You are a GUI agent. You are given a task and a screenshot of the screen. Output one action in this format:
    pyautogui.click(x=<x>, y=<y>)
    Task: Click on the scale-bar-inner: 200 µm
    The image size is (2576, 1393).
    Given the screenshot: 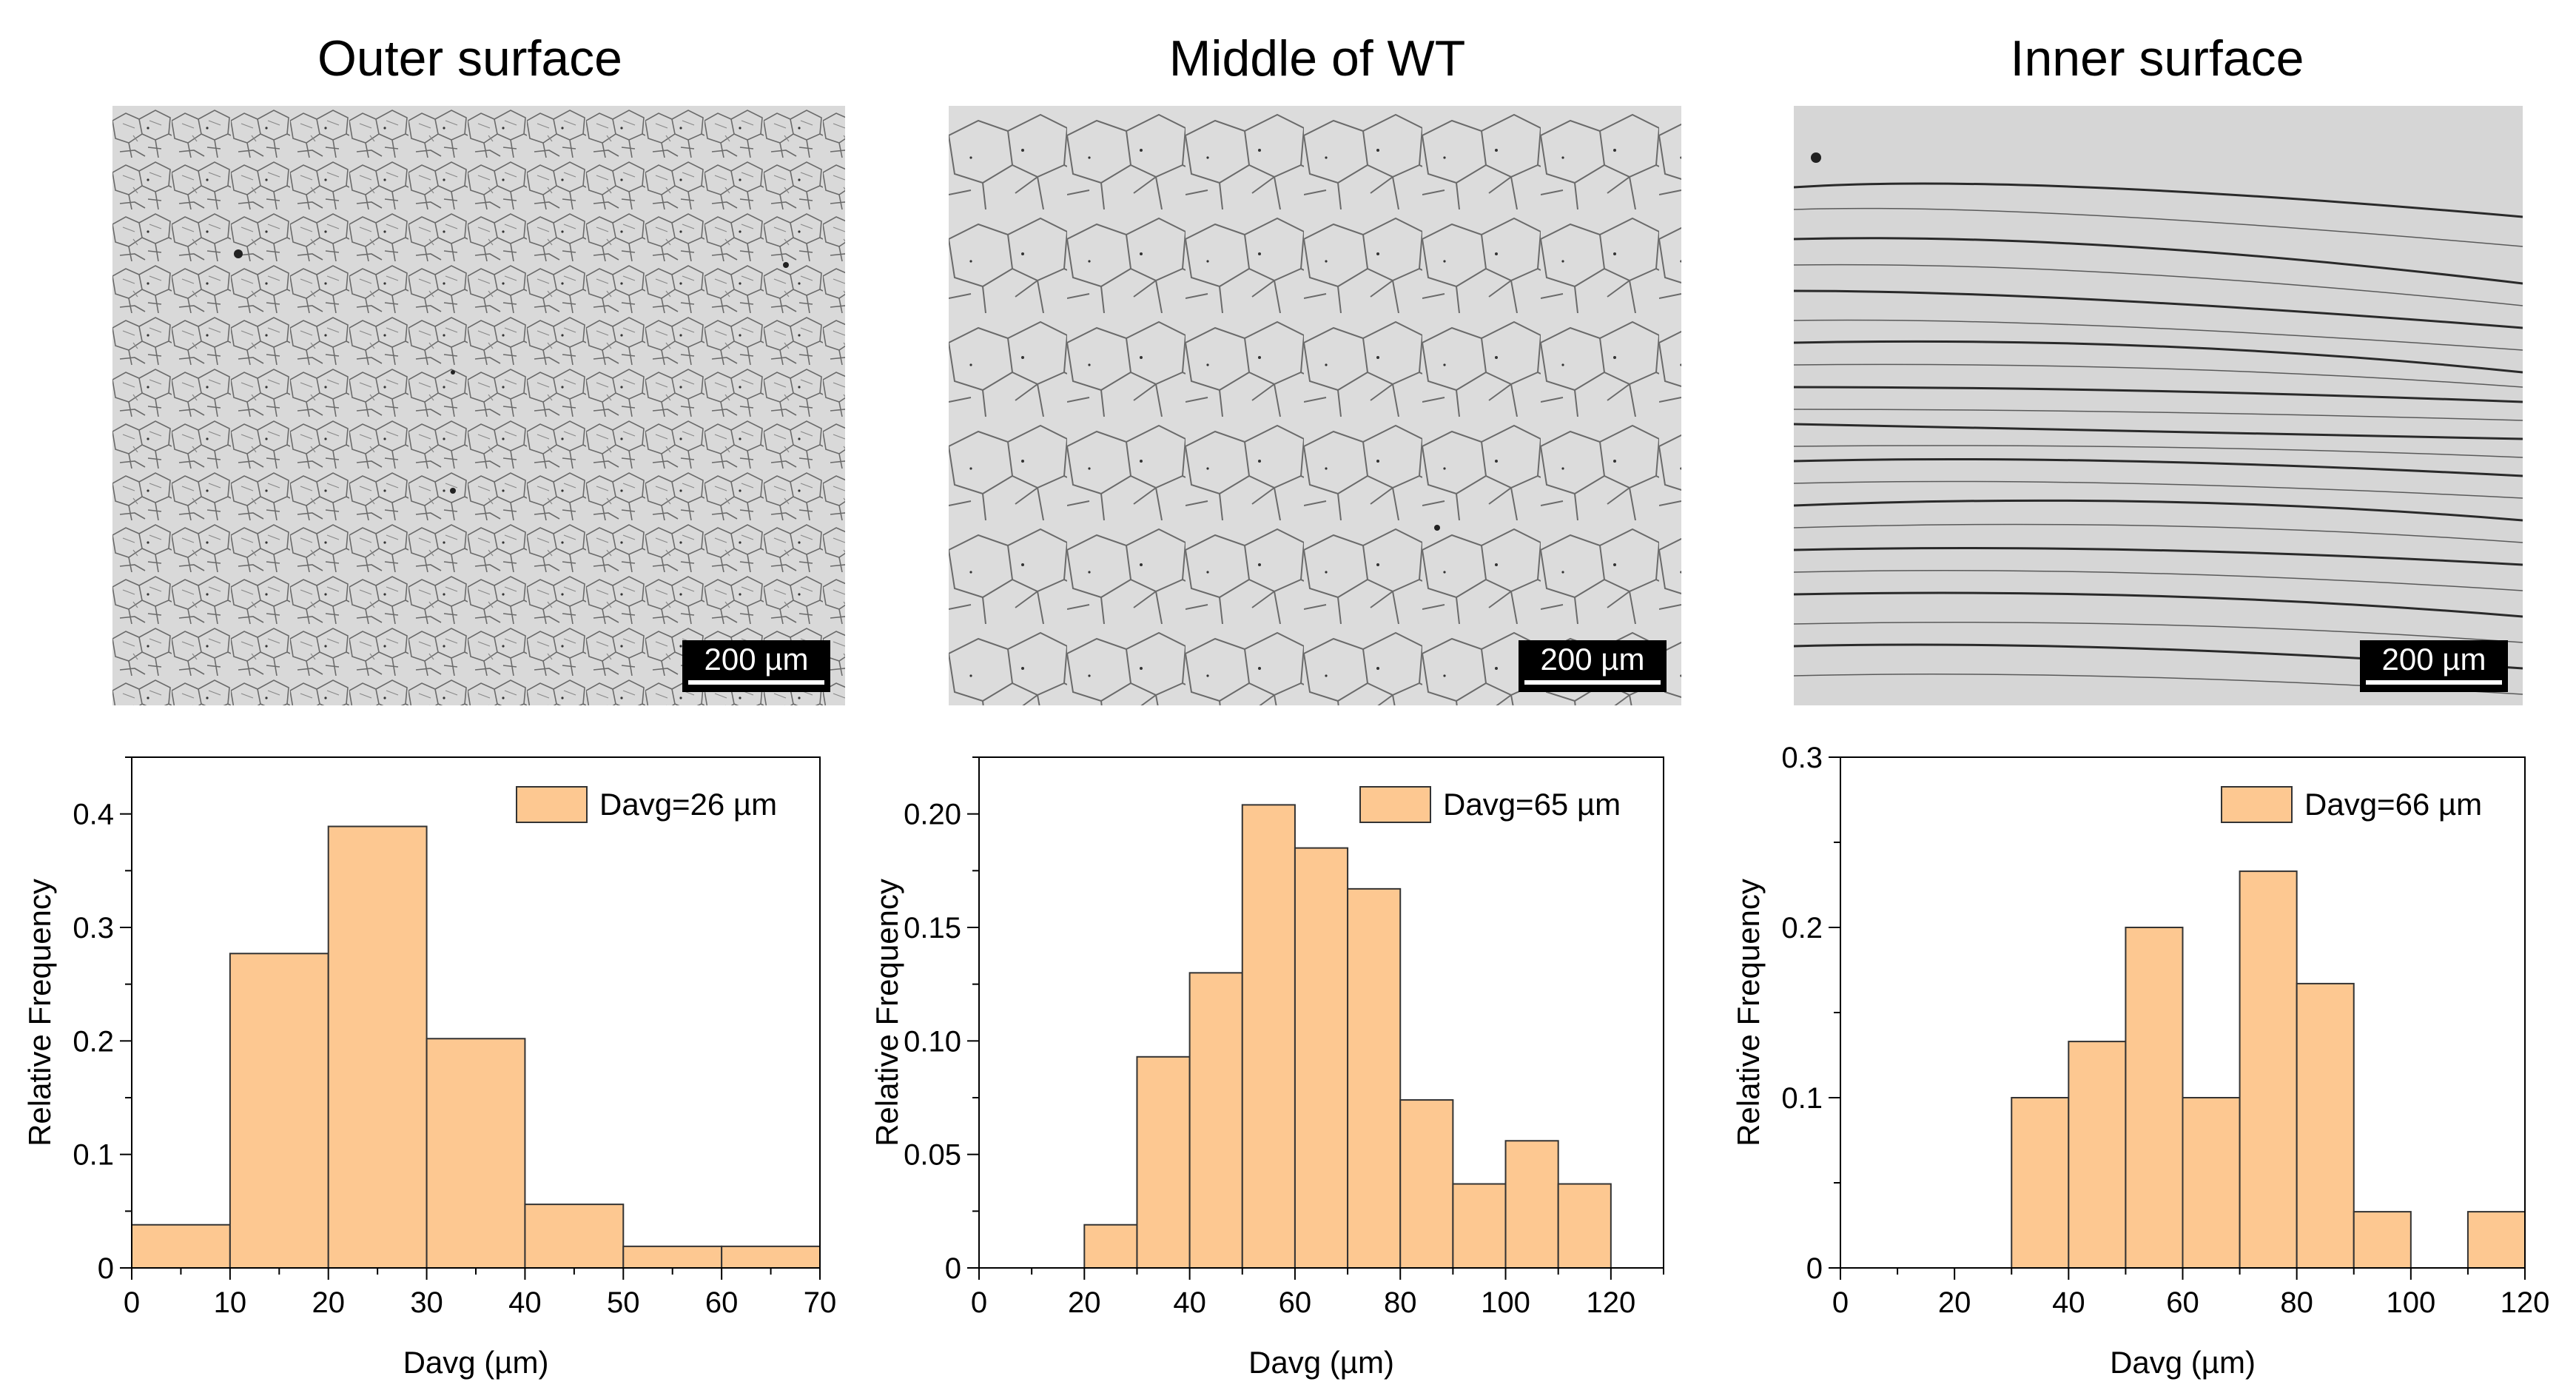 What is the action you would take?
    pyautogui.click(x=2434, y=666)
    